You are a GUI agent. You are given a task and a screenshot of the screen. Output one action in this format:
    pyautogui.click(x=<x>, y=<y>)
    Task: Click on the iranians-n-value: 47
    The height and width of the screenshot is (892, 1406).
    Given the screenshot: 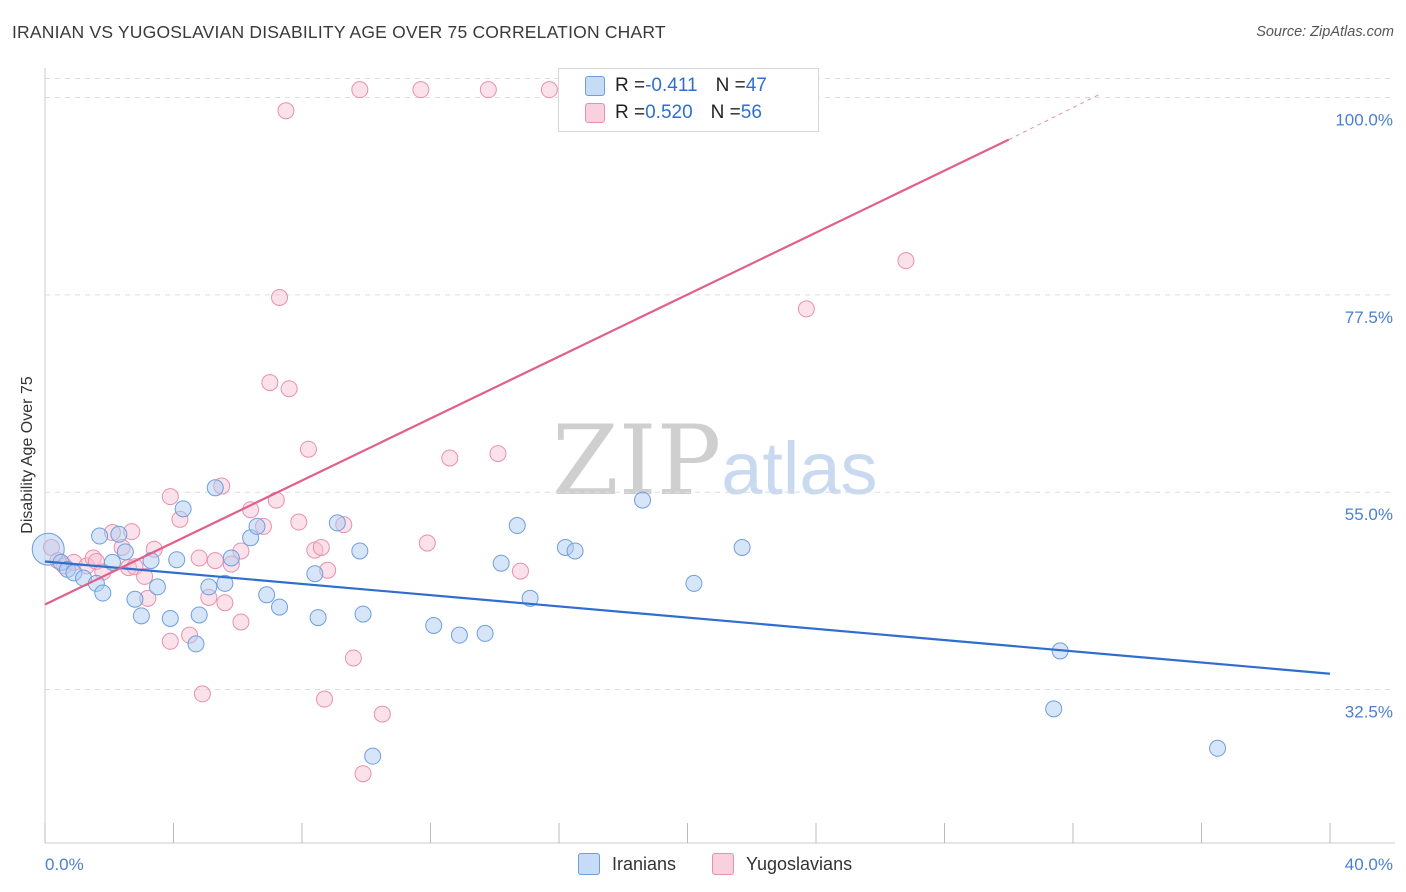 What is the action you would take?
    pyautogui.click(x=756, y=85)
    